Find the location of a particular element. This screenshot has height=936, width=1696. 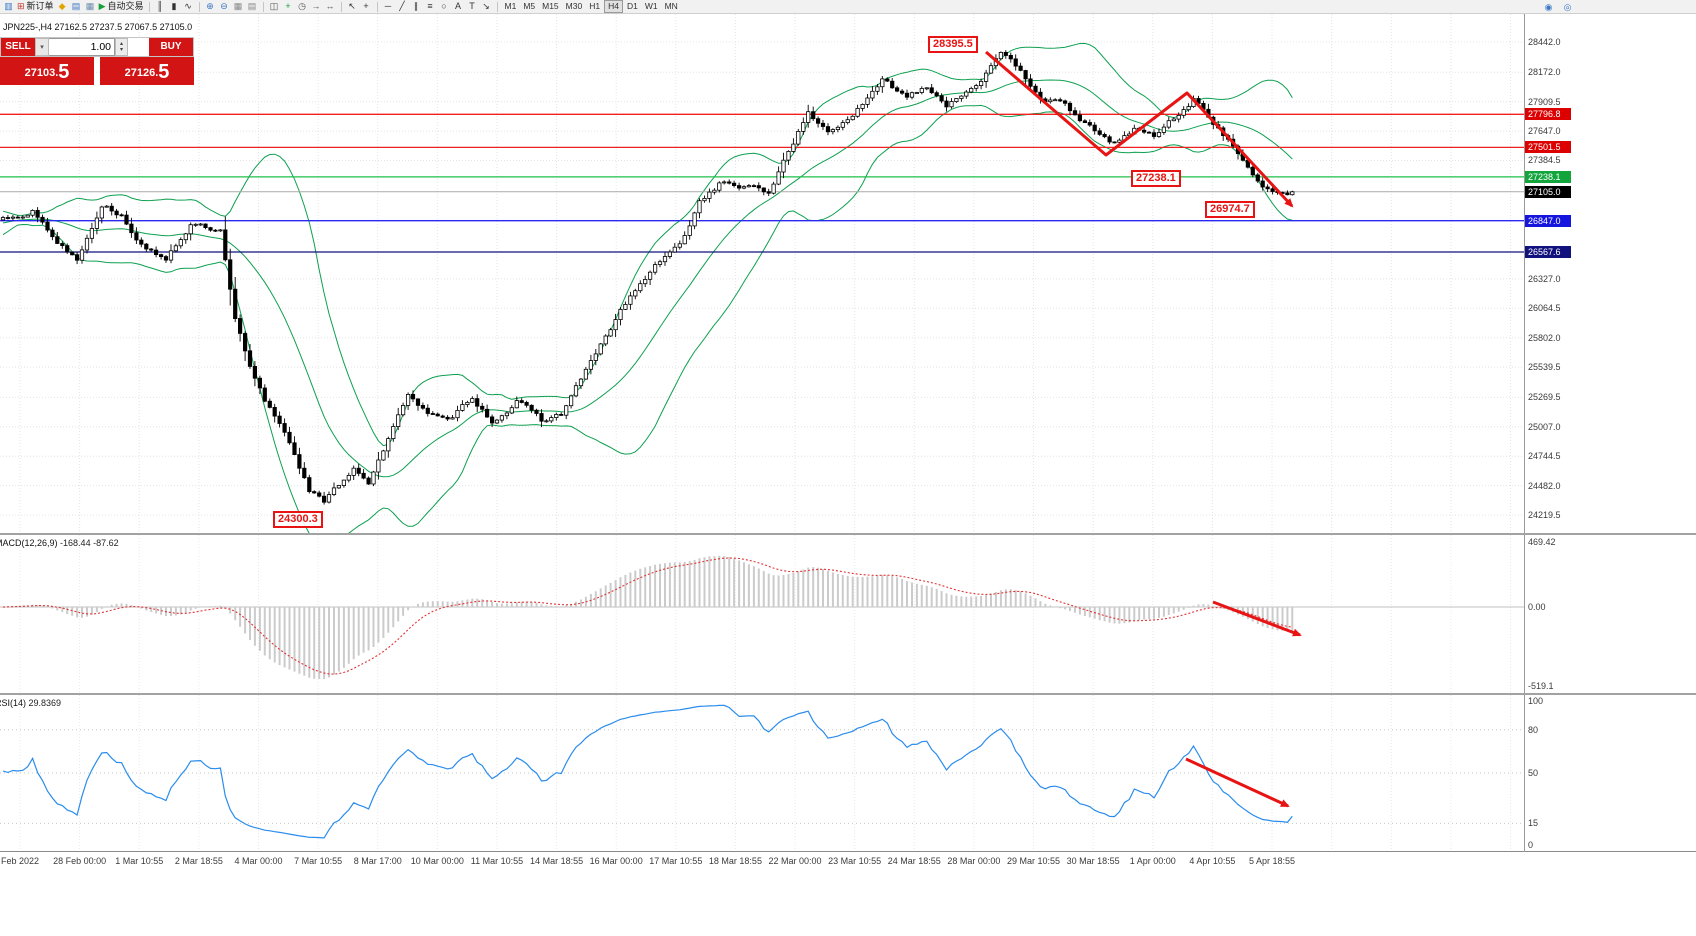

periods-icon: ◷ is located at coordinates (302, 6).